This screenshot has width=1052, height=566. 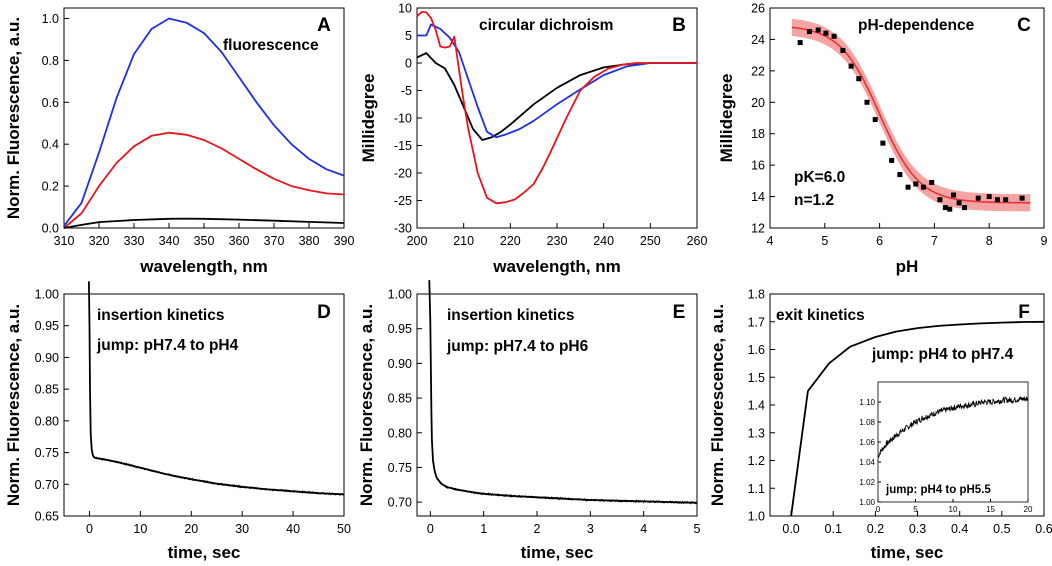 What do you see at coordinates (324, 25) in the screenshot?
I see `panel-a-letter: A` at bounding box center [324, 25].